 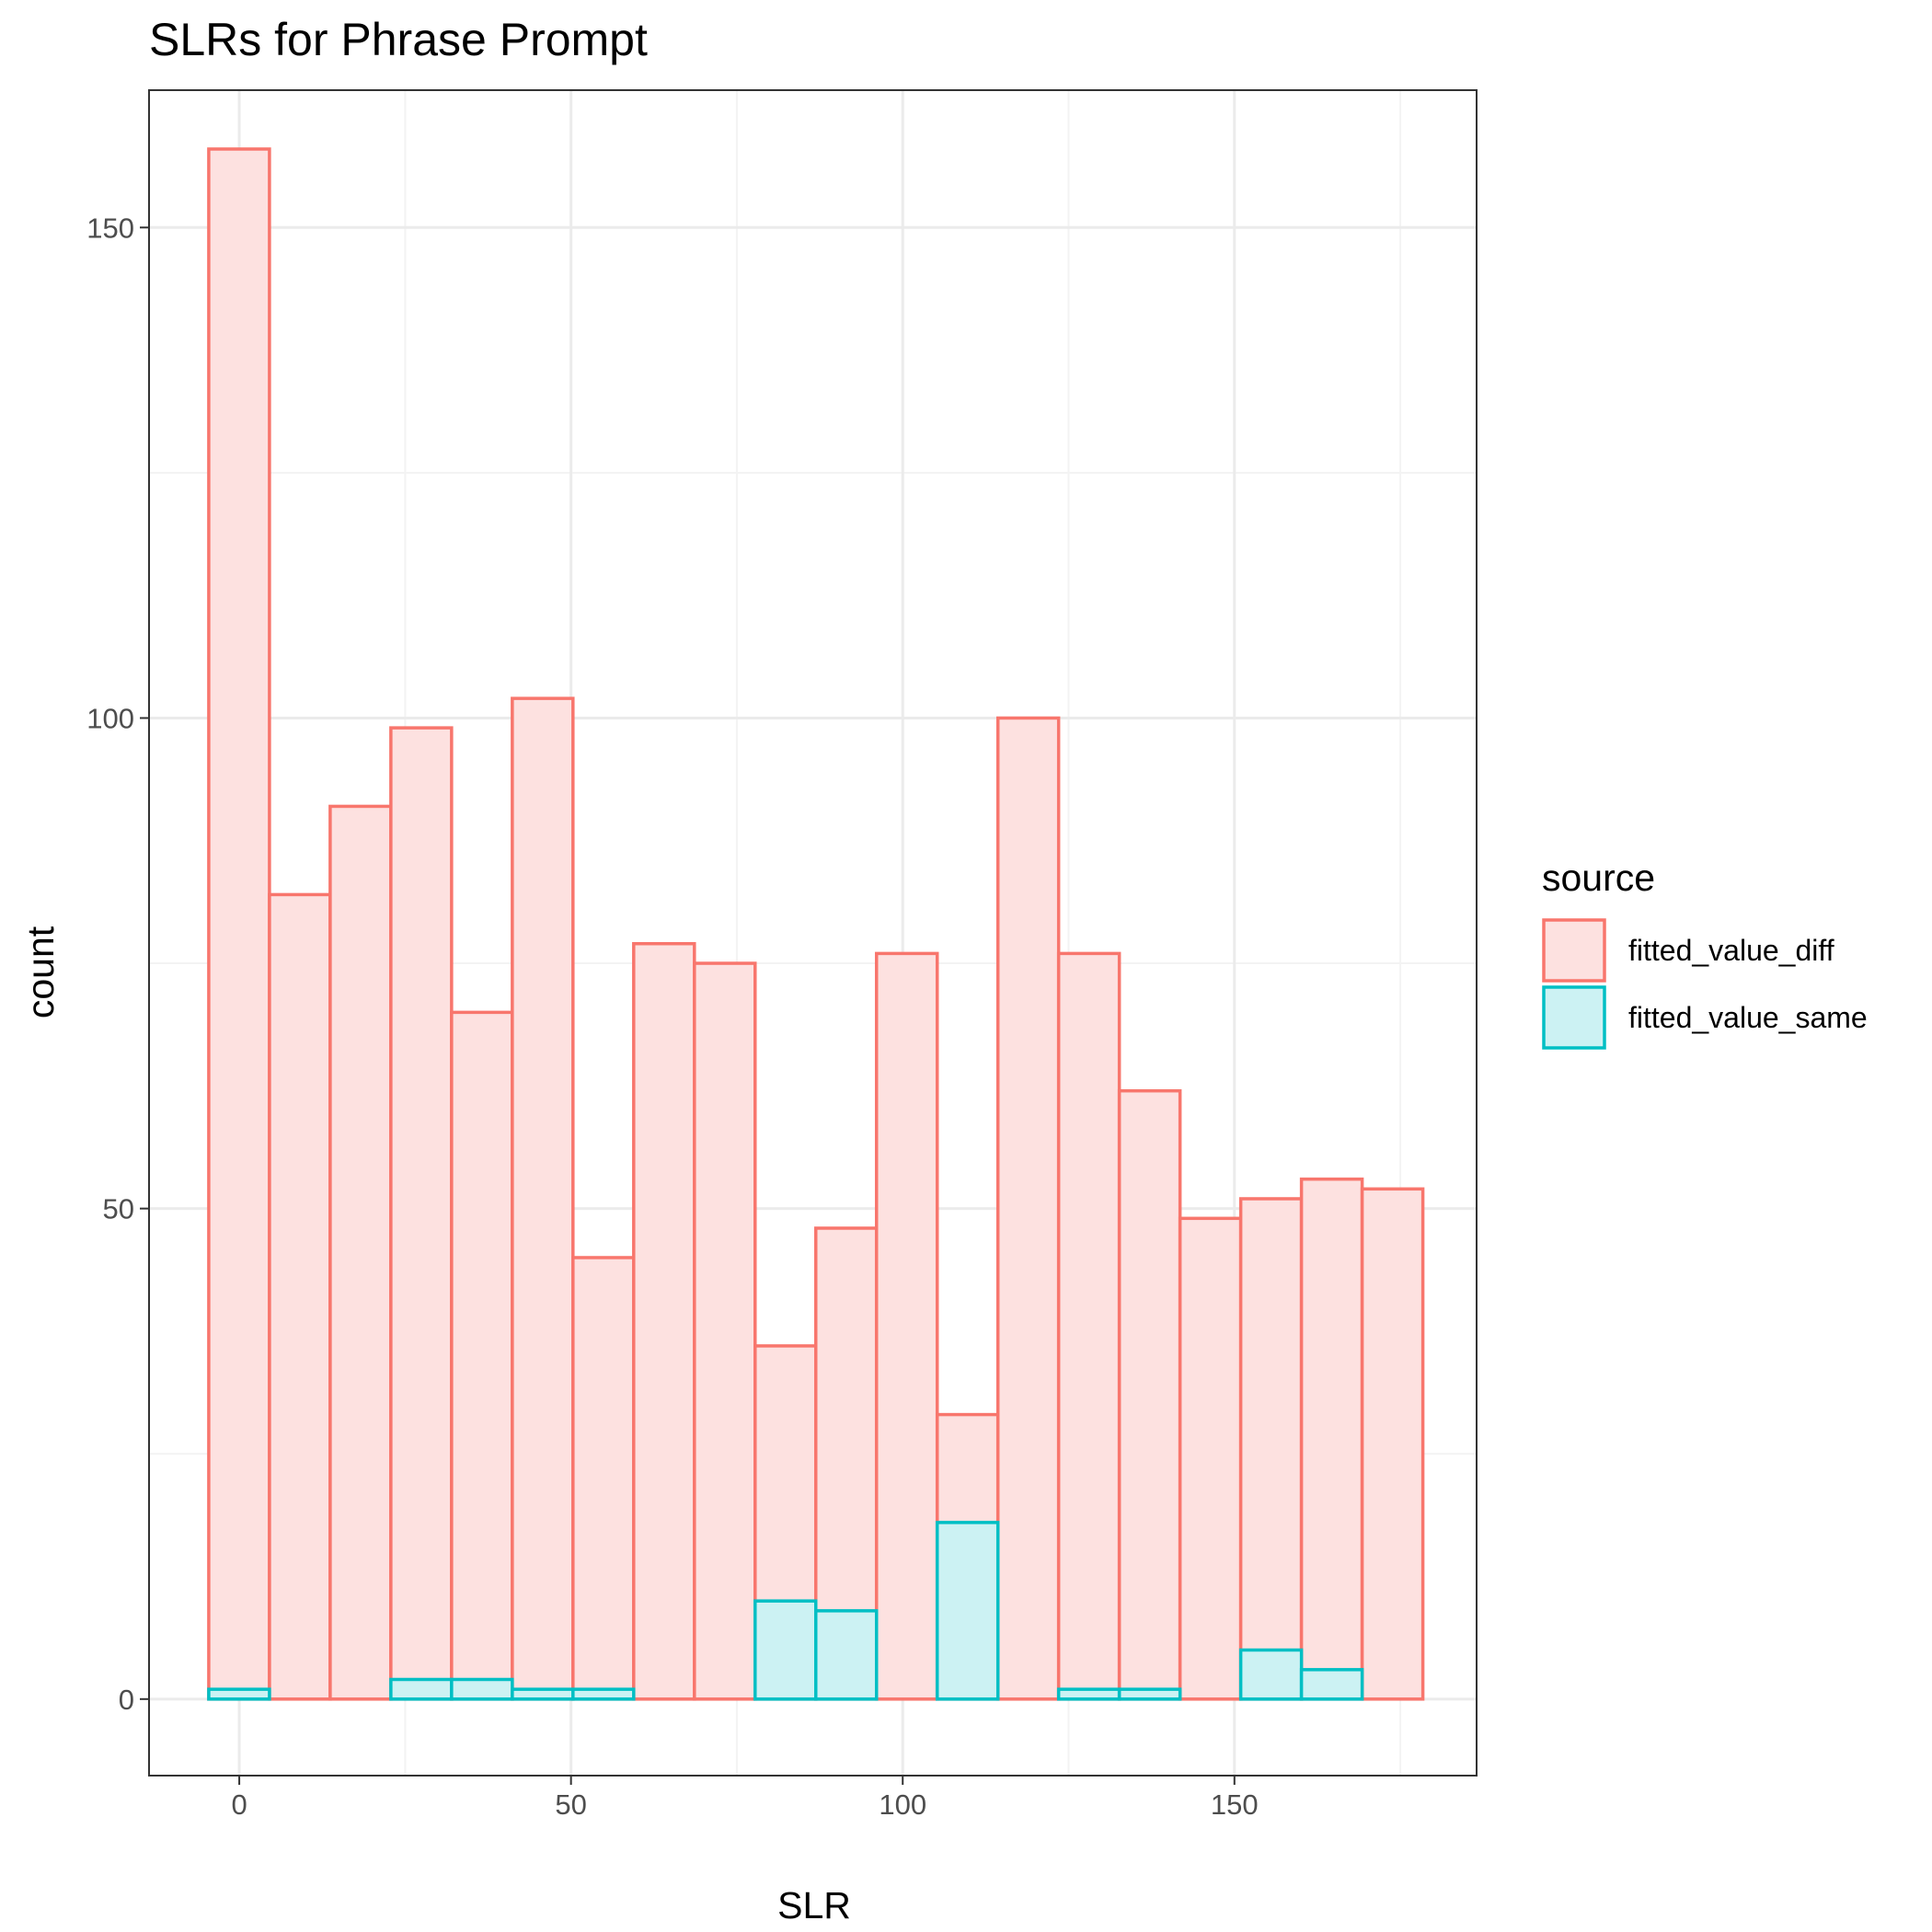 I want to click on legend-label: fitted_value_diff, so click(x=1731, y=951).